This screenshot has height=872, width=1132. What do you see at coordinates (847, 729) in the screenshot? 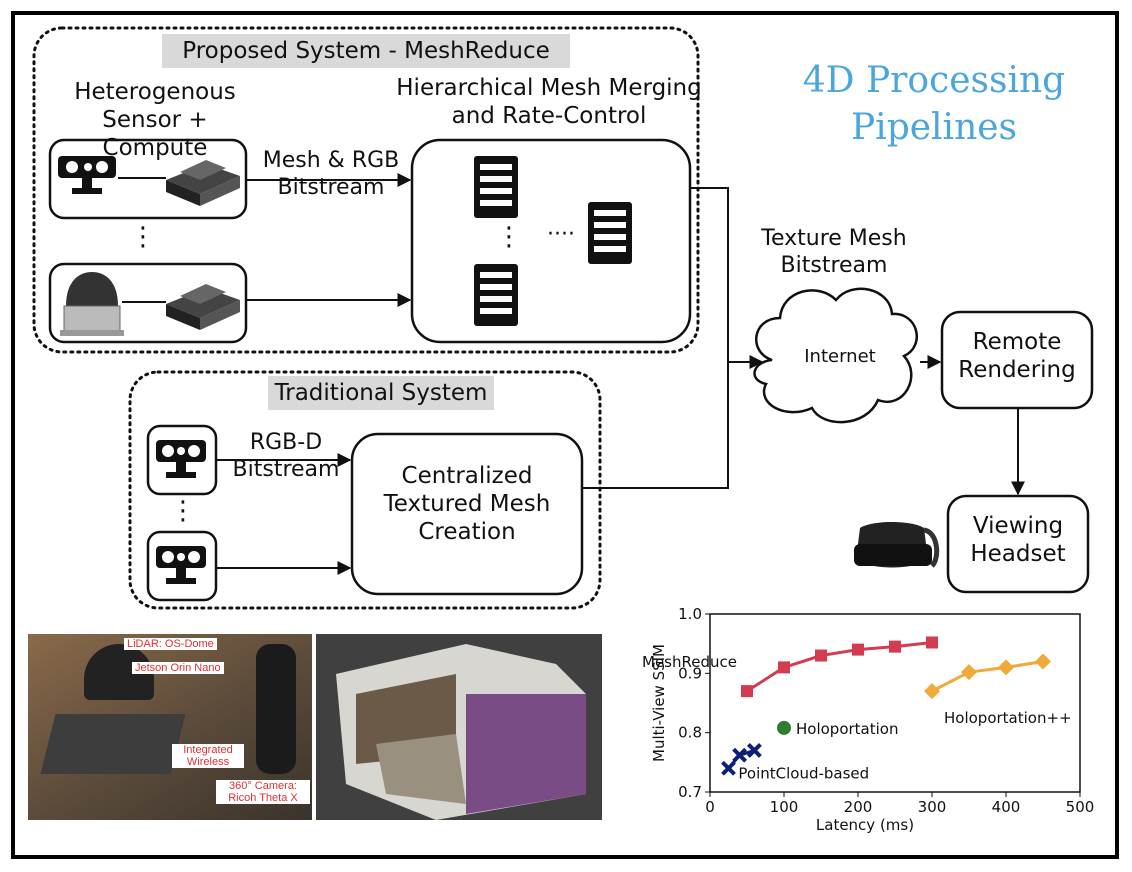
I see `holoportation-label: Holoportation` at bounding box center [847, 729].